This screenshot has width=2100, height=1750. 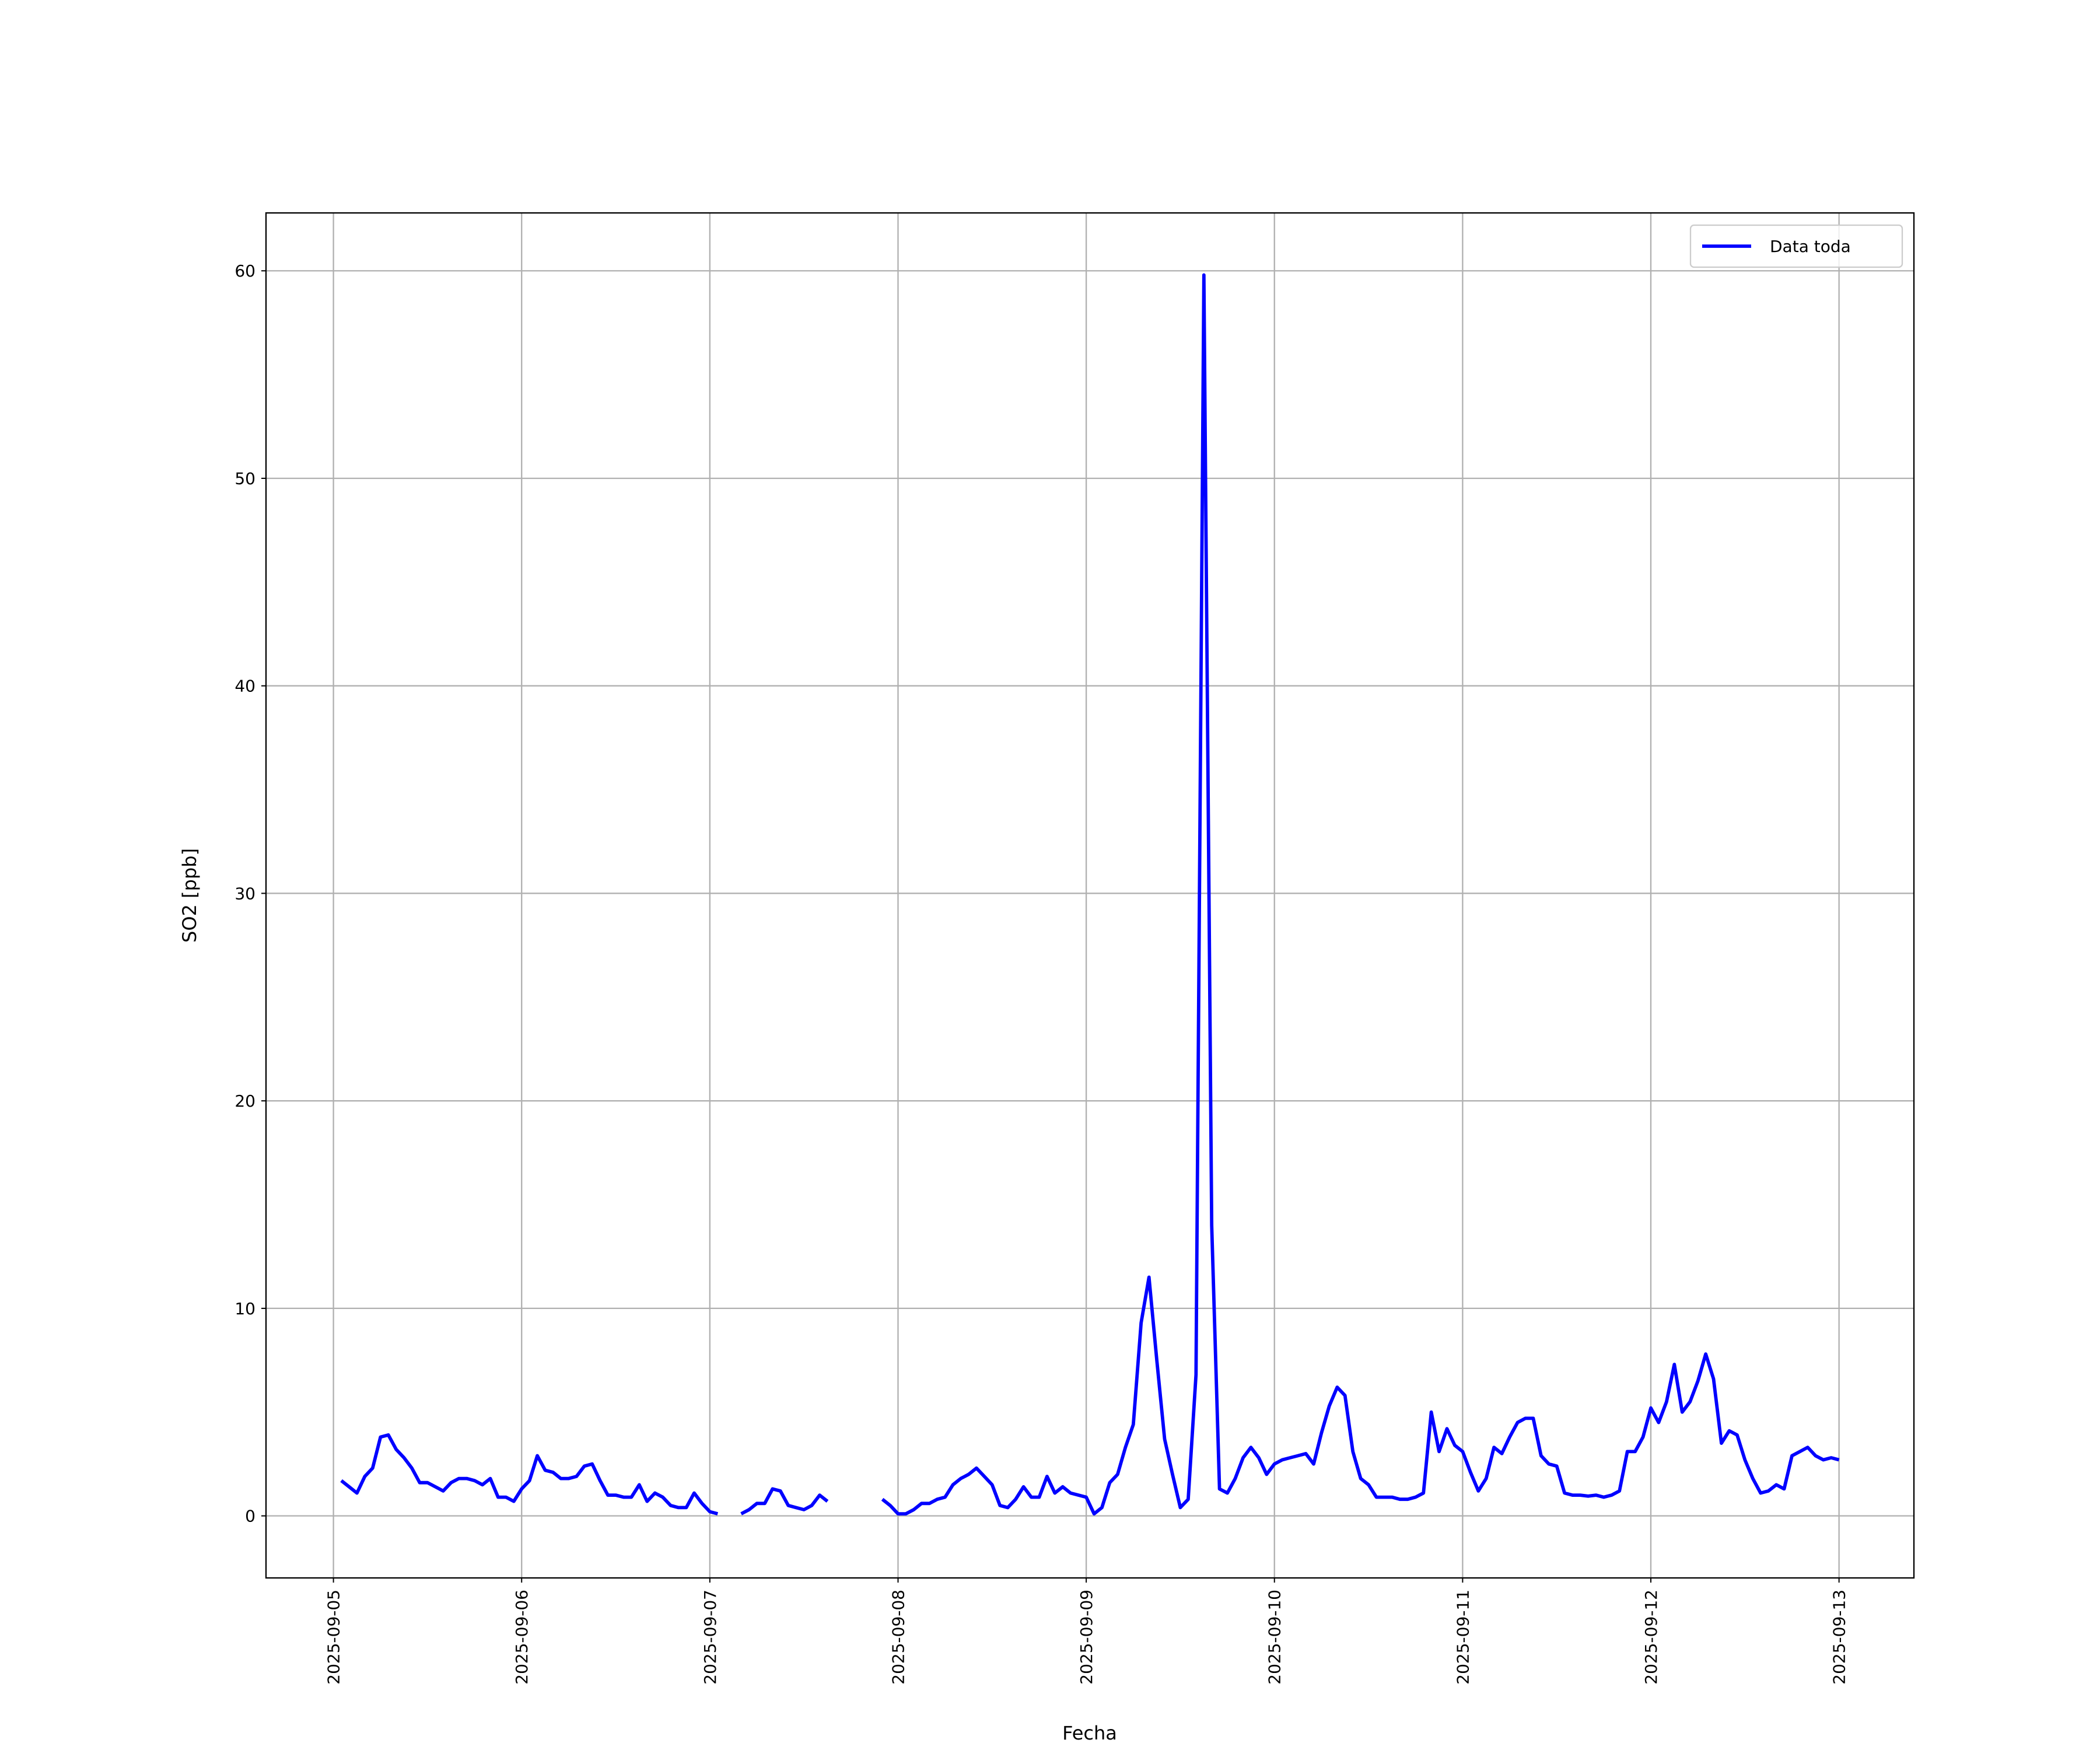 What do you see at coordinates (245, 478) in the screenshot?
I see `y-tick-label: 50` at bounding box center [245, 478].